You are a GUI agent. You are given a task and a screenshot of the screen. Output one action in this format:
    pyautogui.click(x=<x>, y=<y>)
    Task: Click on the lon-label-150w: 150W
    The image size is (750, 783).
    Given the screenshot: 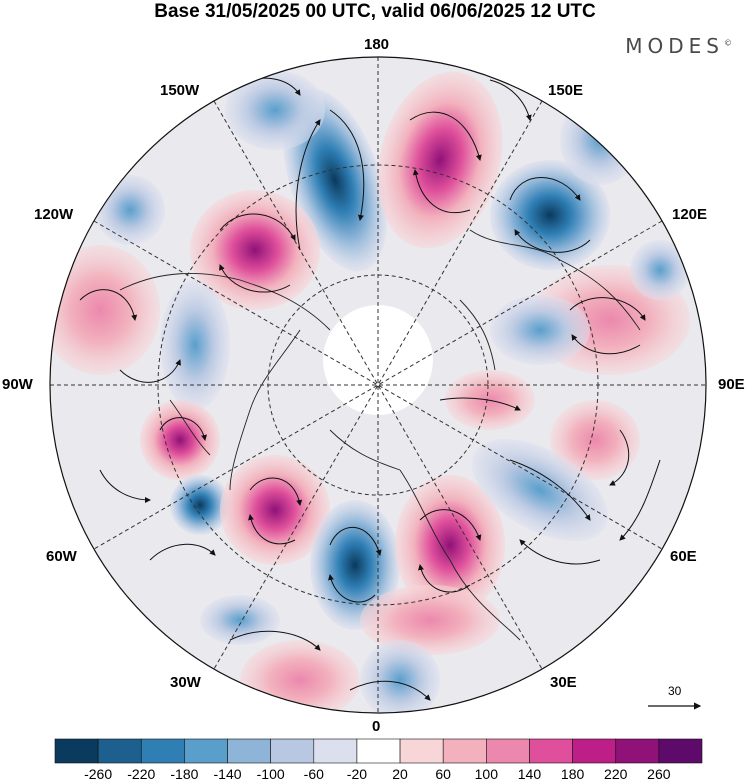 What is the action you would take?
    pyautogui.click(x=180, y=90)
    